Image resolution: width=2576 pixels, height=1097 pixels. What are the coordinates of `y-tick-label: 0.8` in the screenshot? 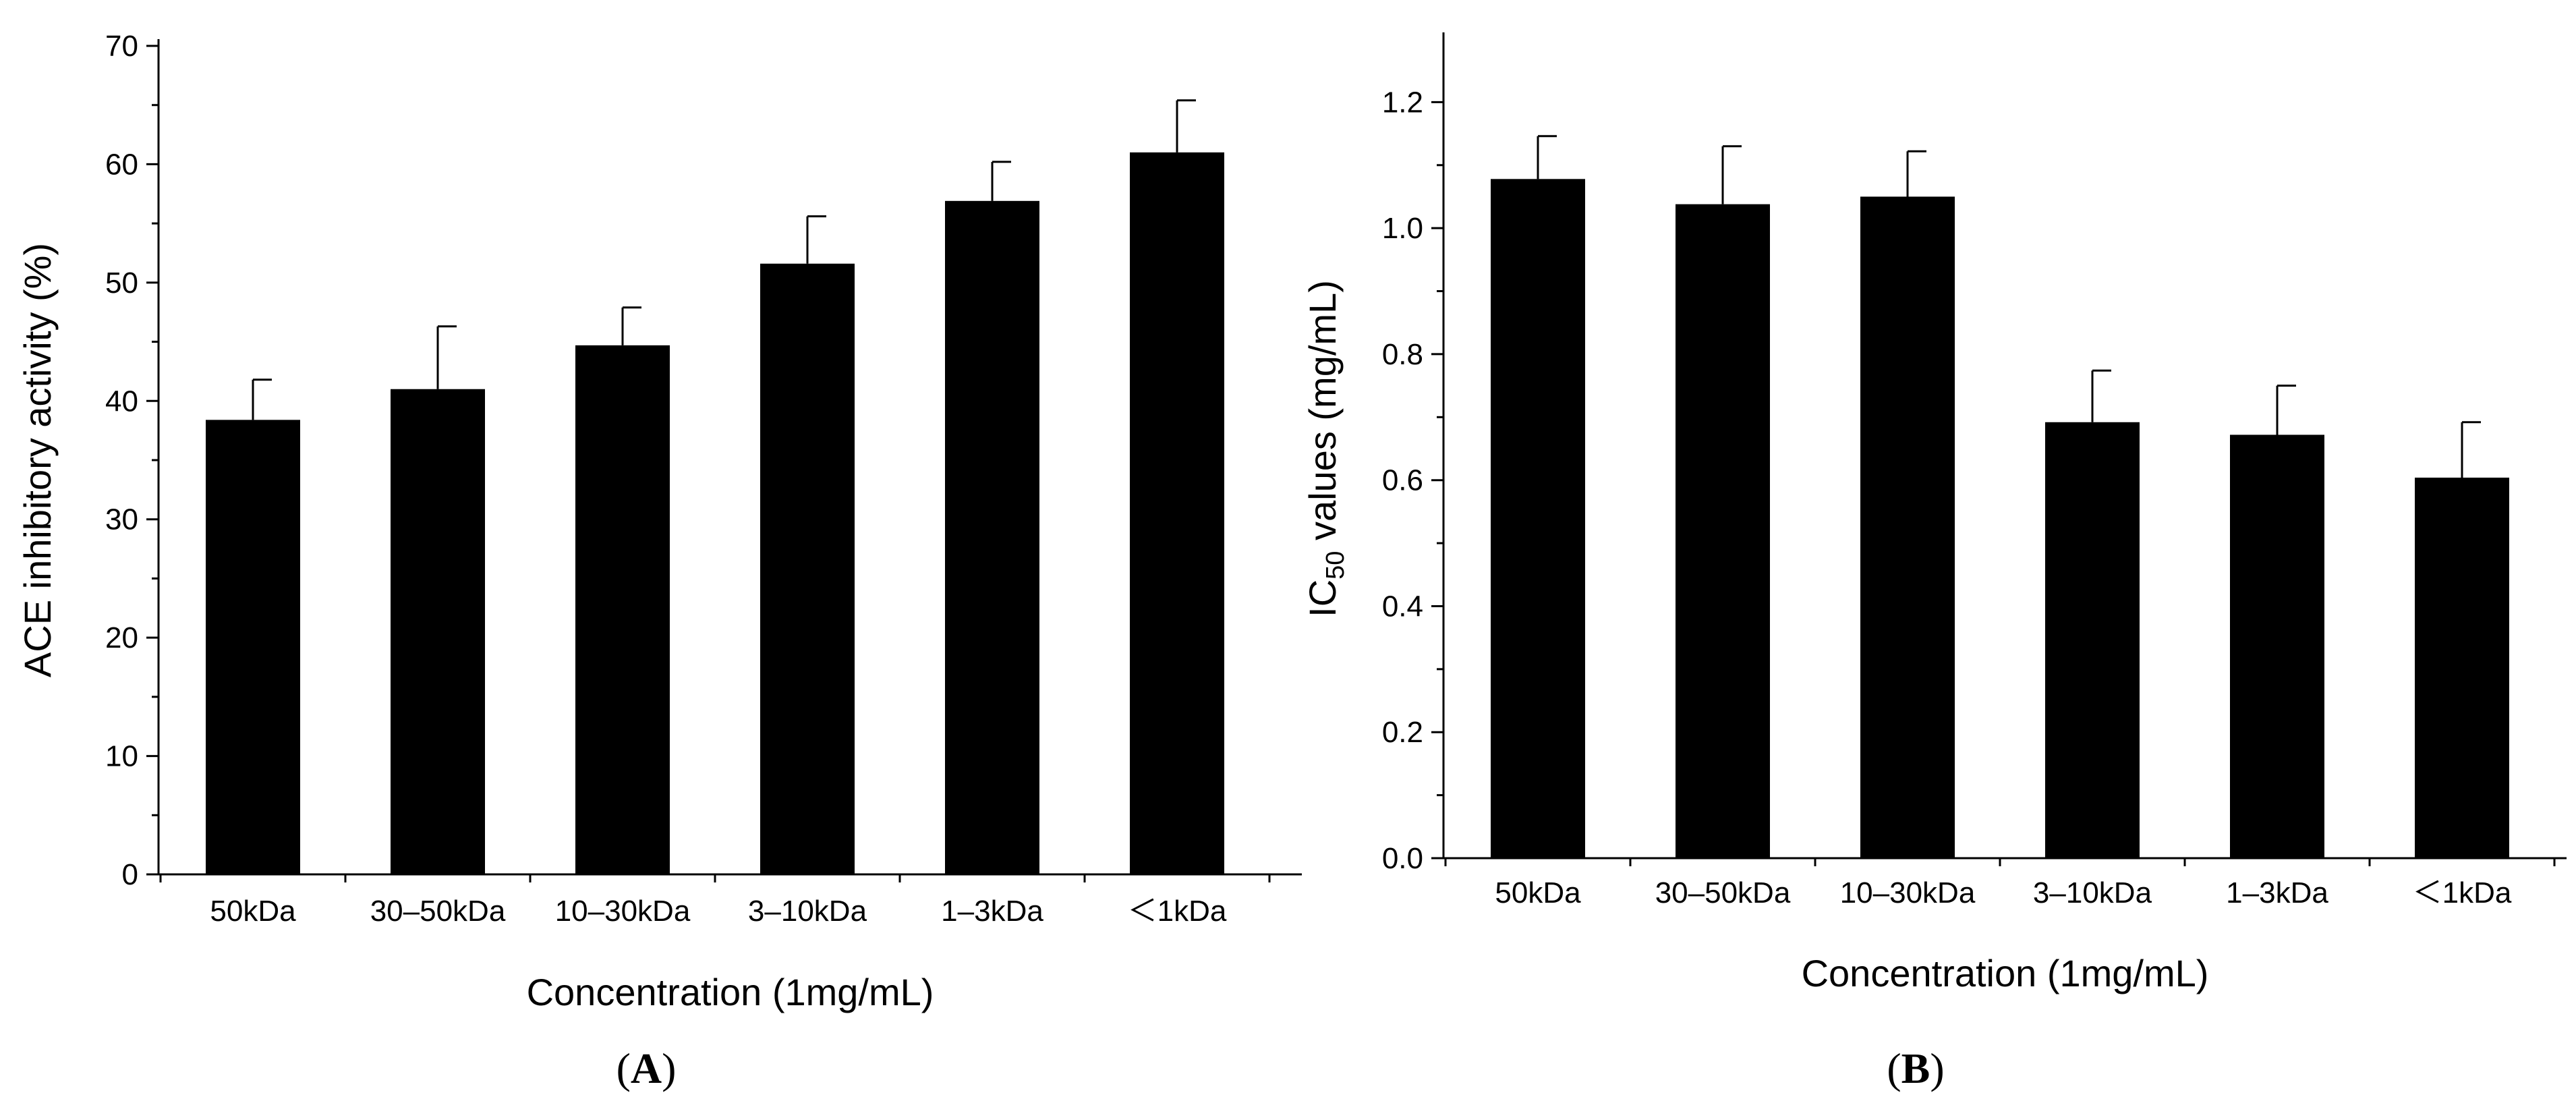 It's located at (1402, 354).